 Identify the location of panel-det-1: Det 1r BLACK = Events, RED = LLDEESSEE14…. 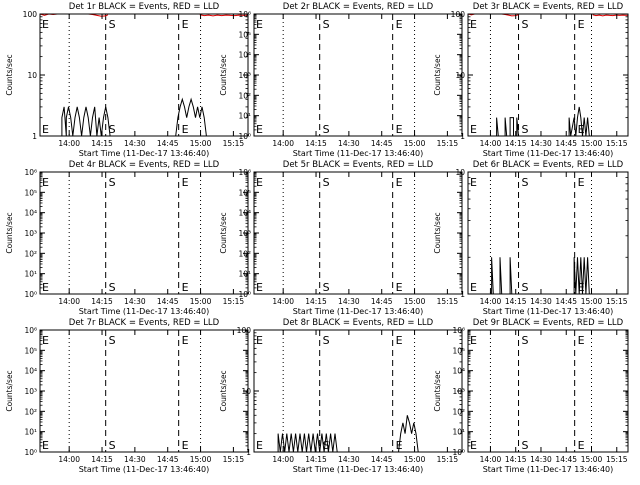
(127, 80).